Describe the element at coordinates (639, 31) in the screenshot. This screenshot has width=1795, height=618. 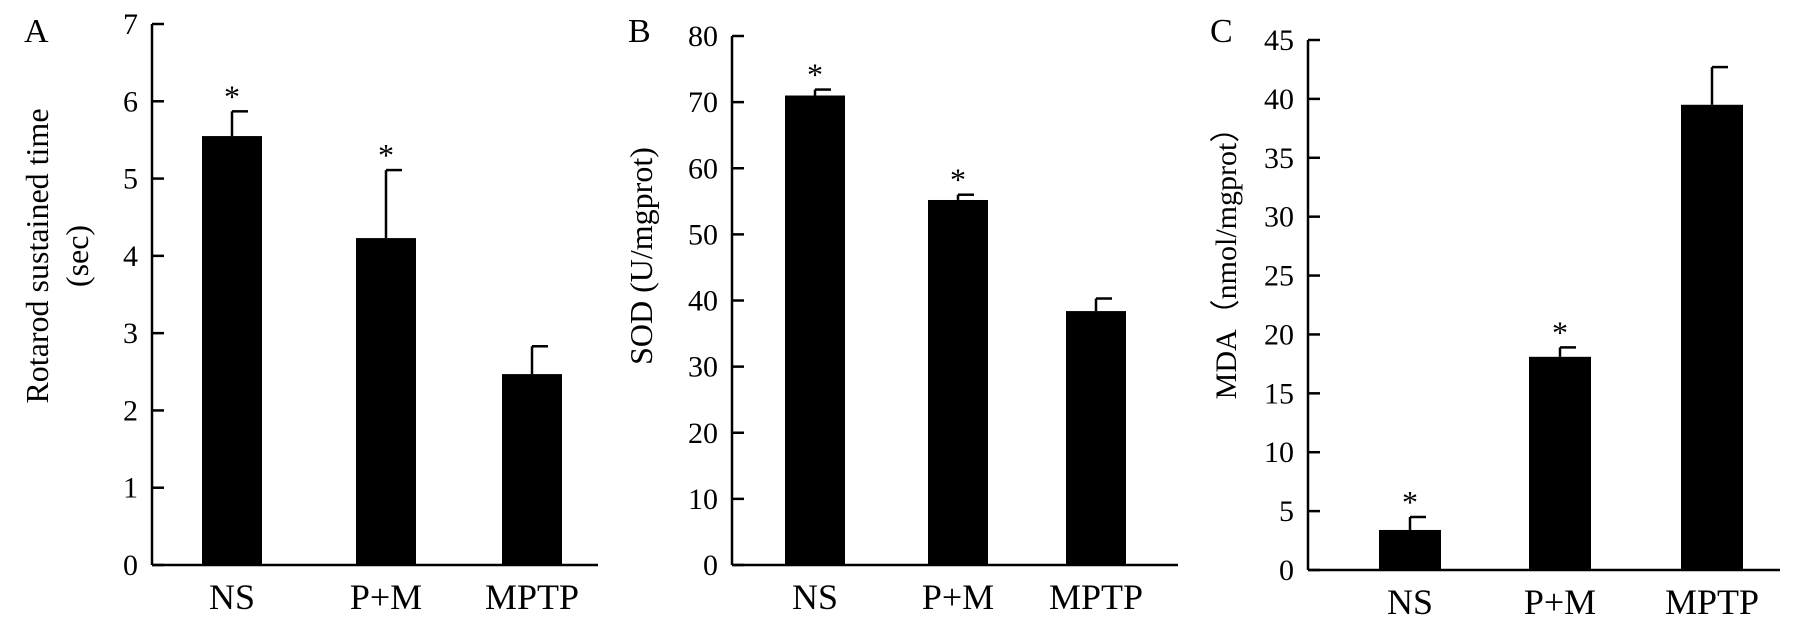
I see `panel-label: B` at that location.